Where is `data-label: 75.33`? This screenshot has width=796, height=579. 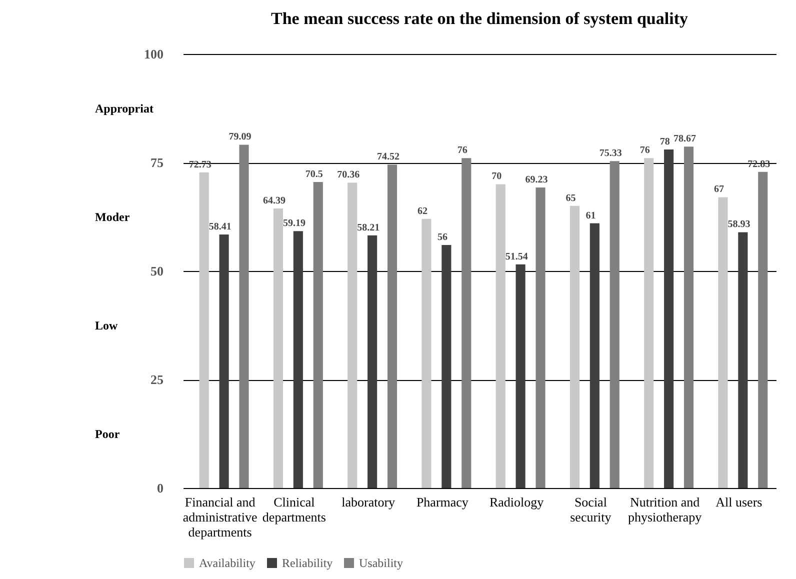
data-label: 75.33 is located at coordinates (610, 154).